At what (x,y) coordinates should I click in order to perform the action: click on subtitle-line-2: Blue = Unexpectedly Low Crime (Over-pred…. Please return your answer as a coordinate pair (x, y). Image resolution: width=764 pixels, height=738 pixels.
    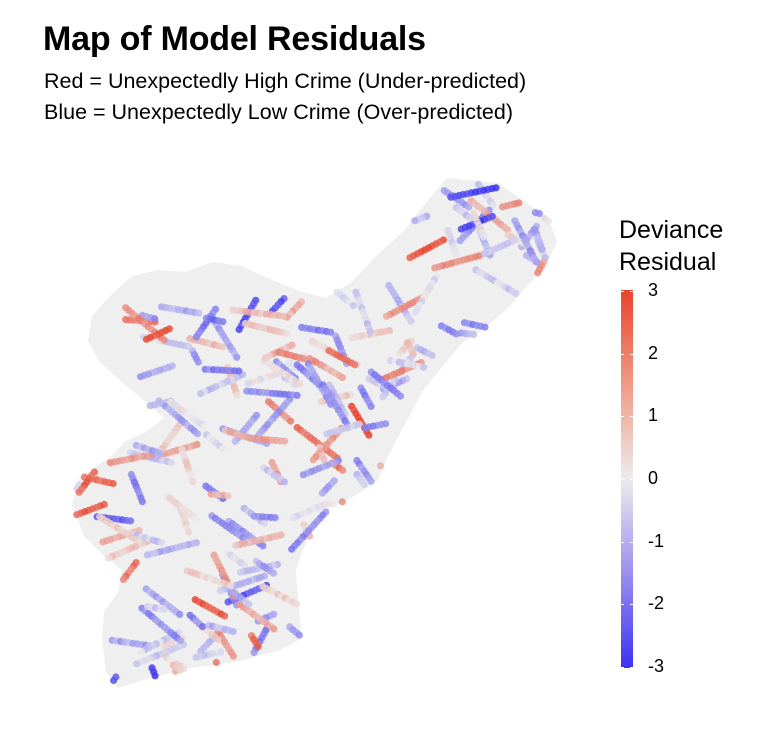
    Looking at the image, I should click on (279, 112).